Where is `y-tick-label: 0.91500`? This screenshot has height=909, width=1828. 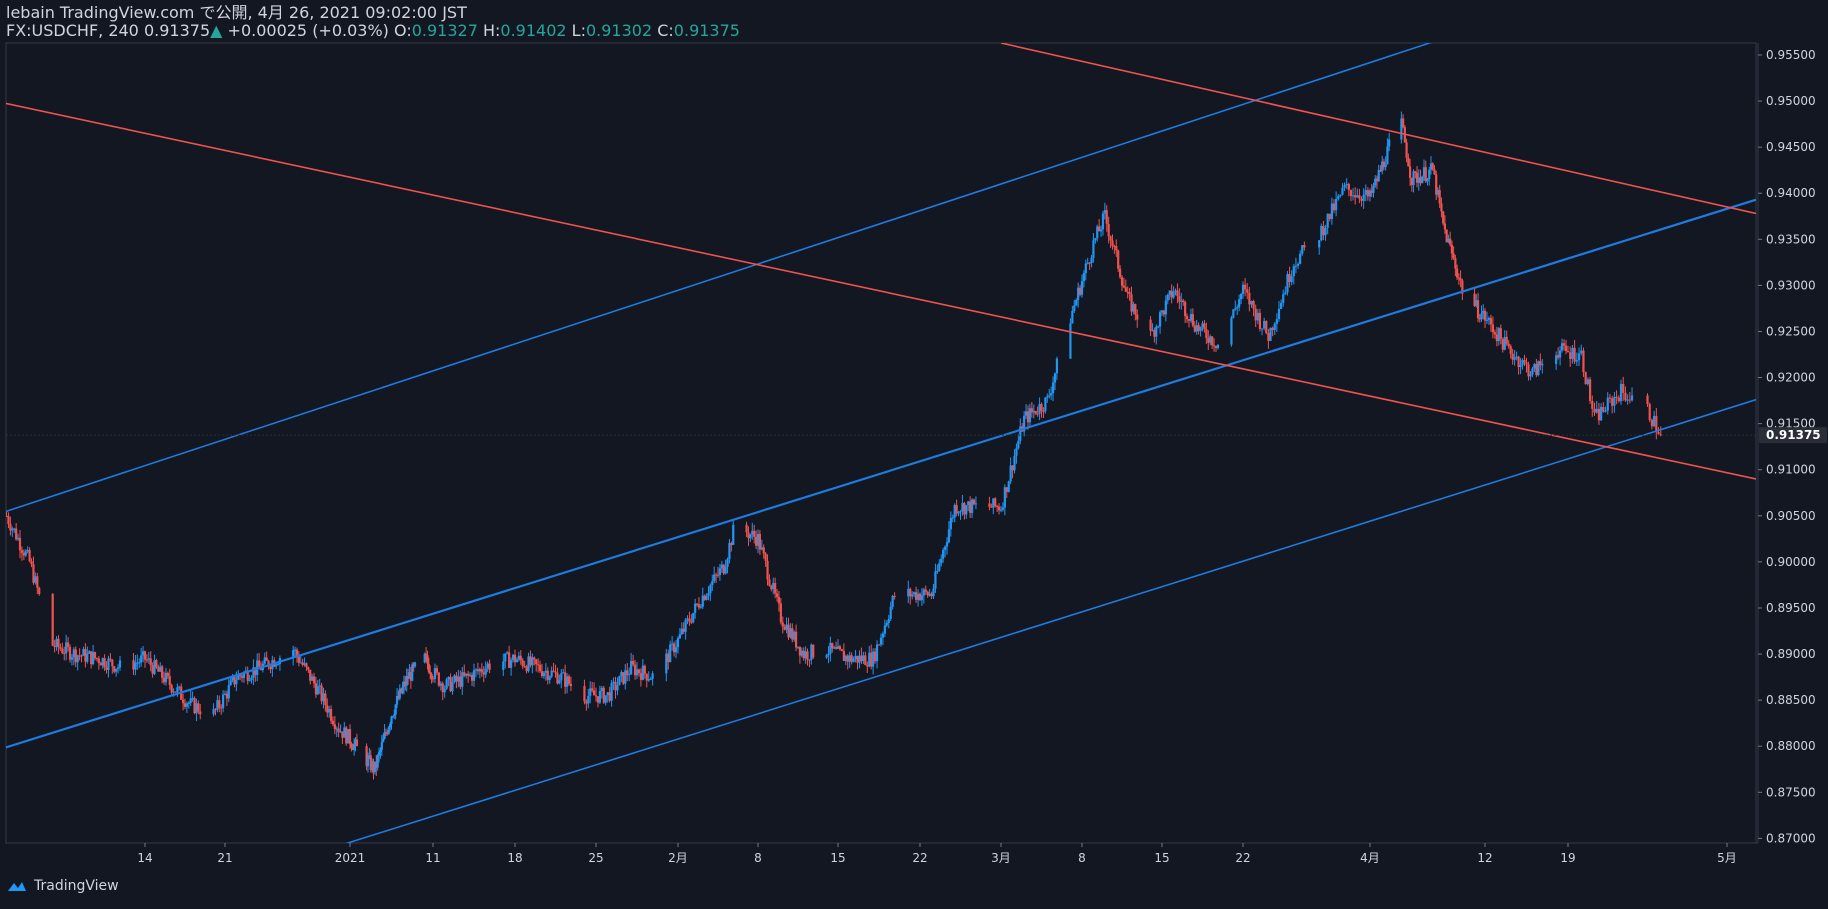
y-tick-label: 0.91500 is located at coordinates (1791, 424).